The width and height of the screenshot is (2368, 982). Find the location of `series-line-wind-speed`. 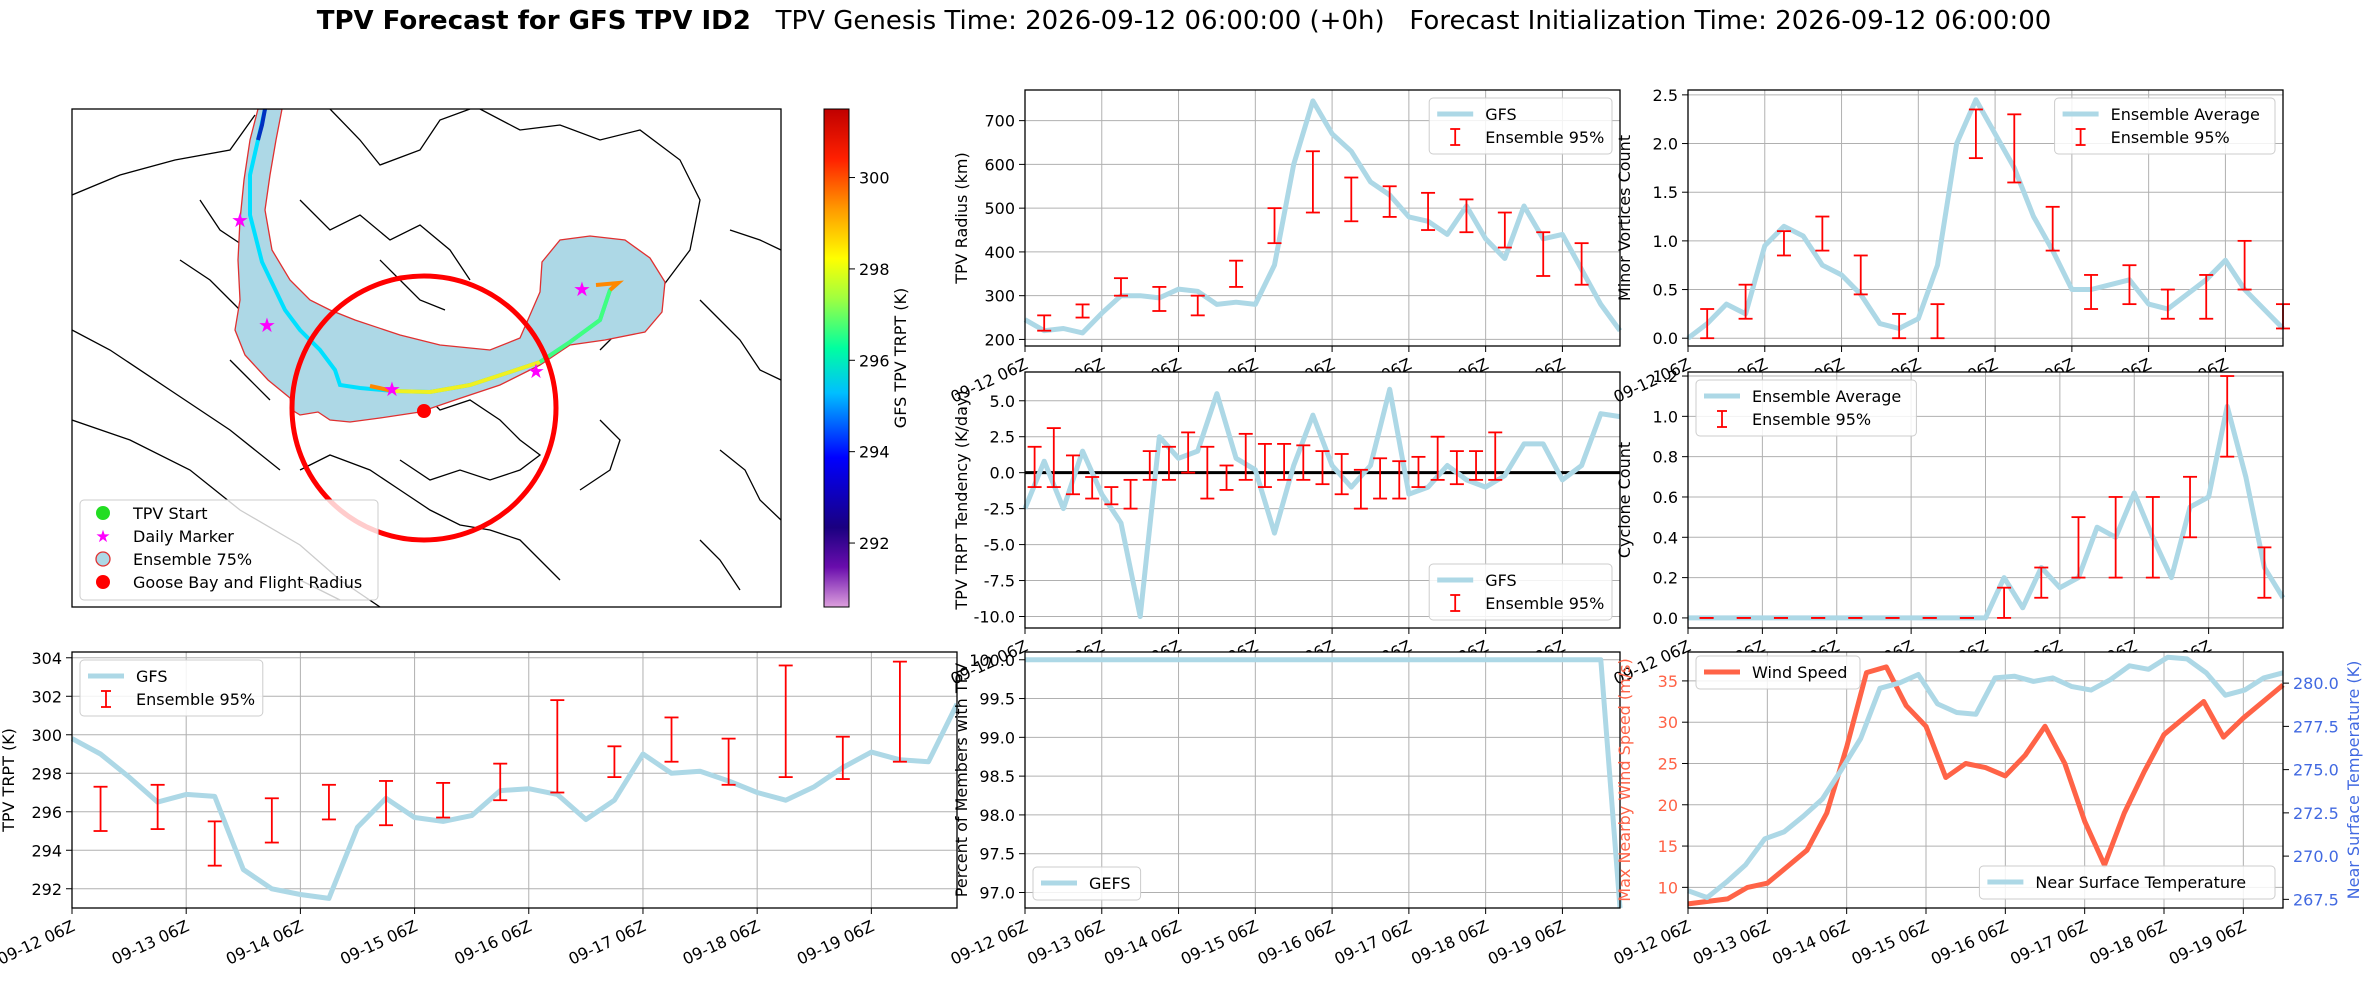

series-line-wind-speed is located at coordinates (1986, 785).